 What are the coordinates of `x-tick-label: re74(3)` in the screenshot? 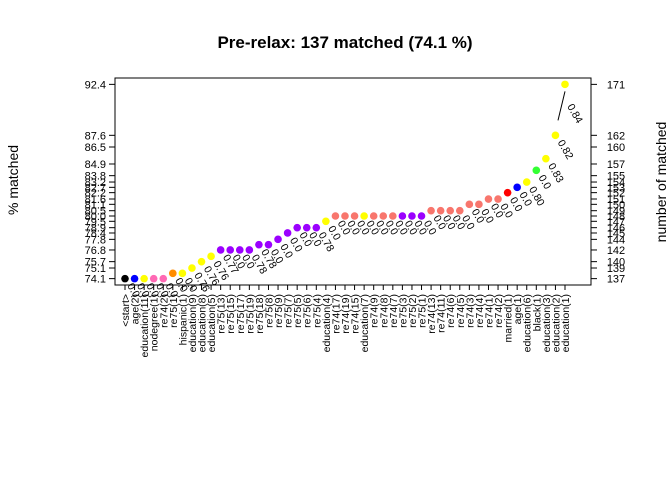 It's located at (470, 311).